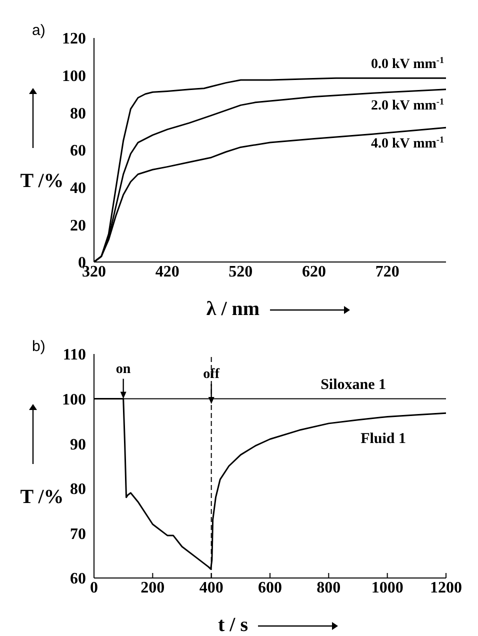 The height and width of the screenshot is (636, 478). Describe the element at coordinates (123, 369) in the screenshot. I see `annotation: on` at that location.